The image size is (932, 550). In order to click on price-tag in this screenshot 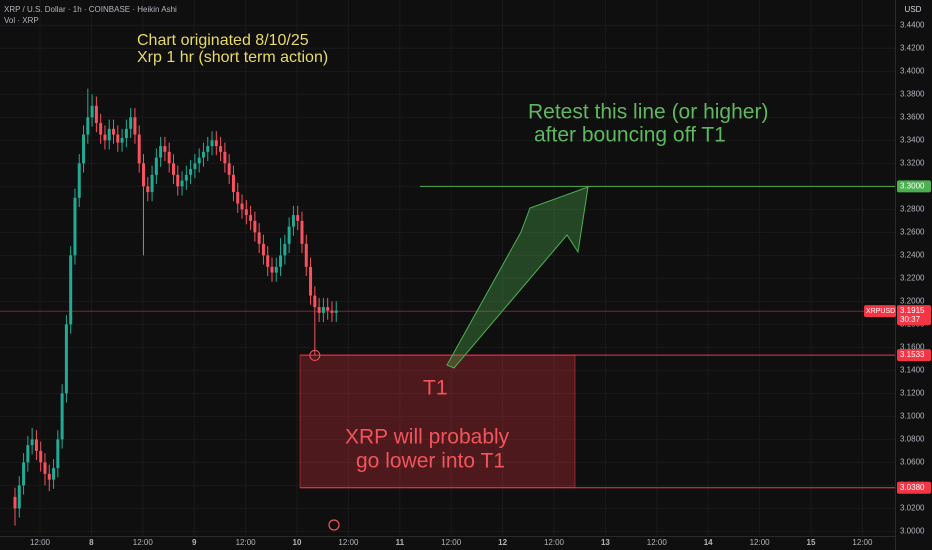, I will do `click(914, 315)`.